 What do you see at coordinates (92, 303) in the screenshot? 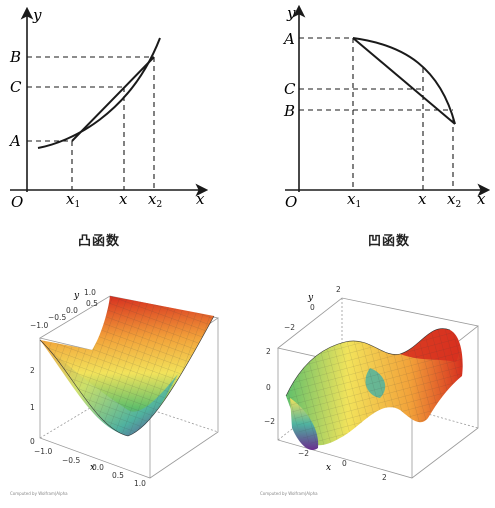
I see `y-tick-2: 0.5` at bounding box center [92, 303].